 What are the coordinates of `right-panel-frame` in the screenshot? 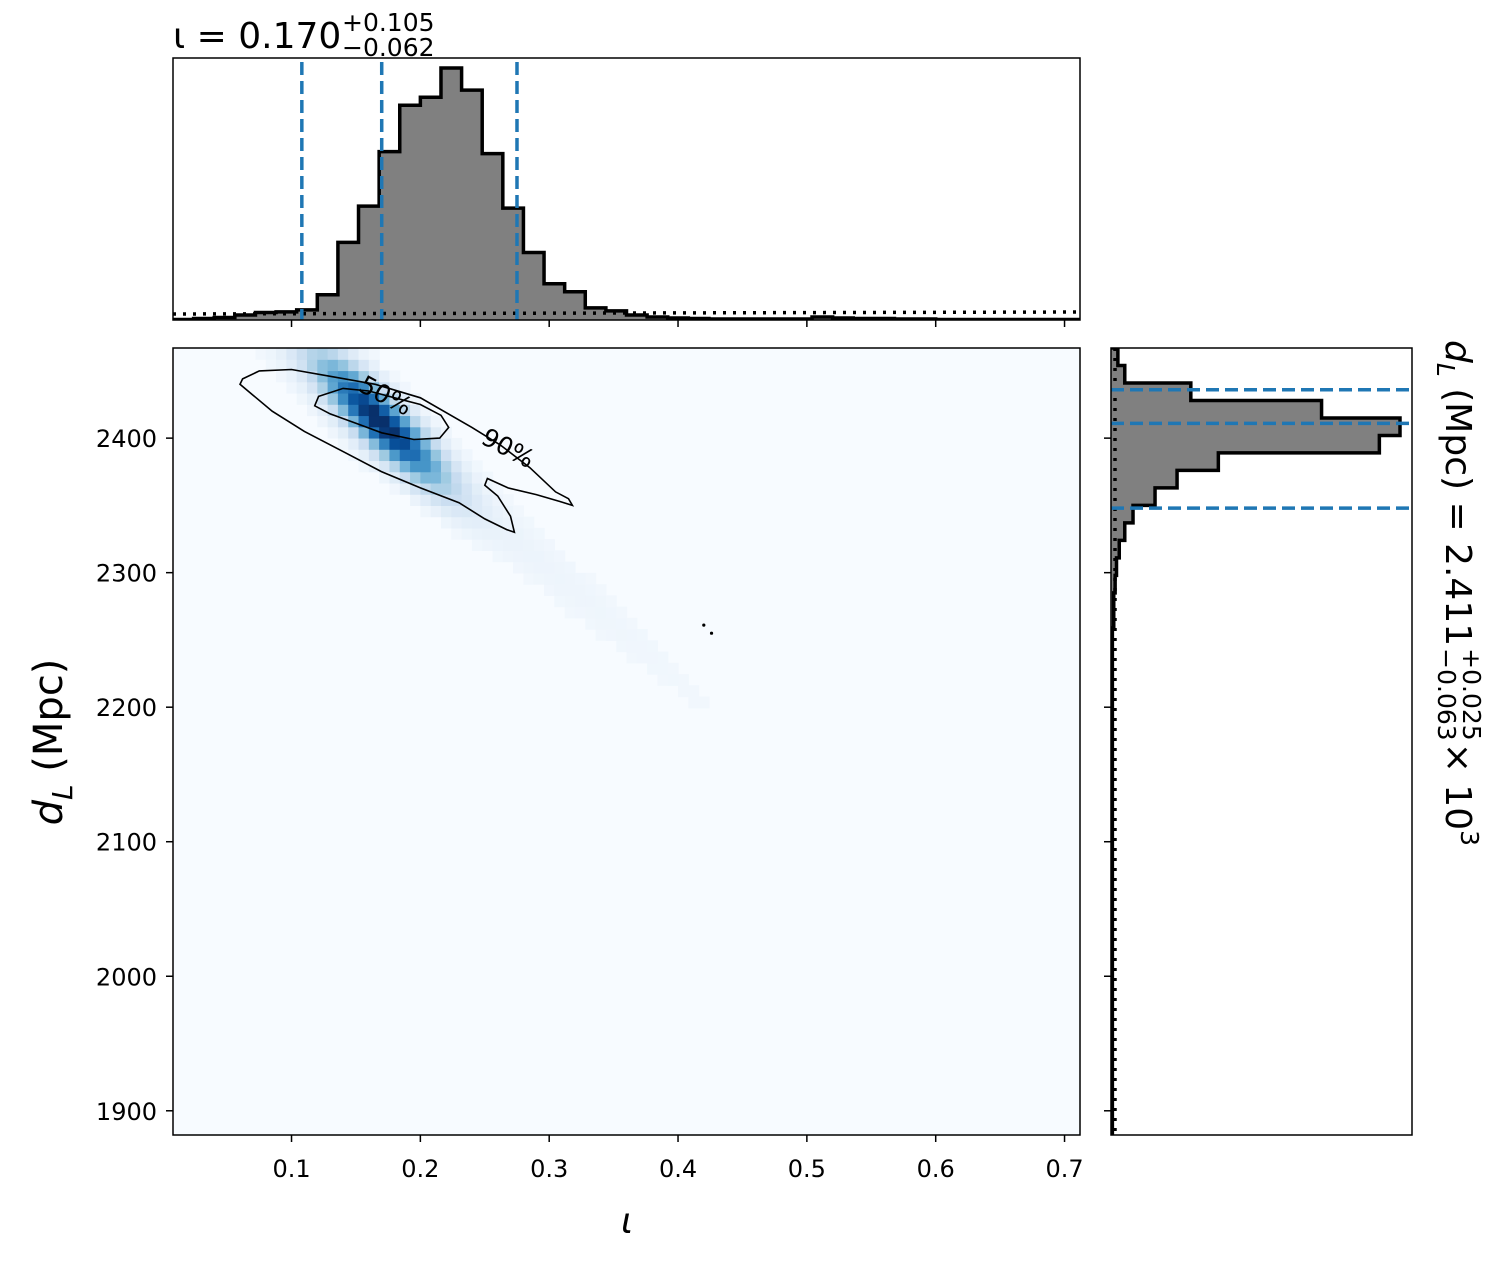 It's located at (1261, 741).